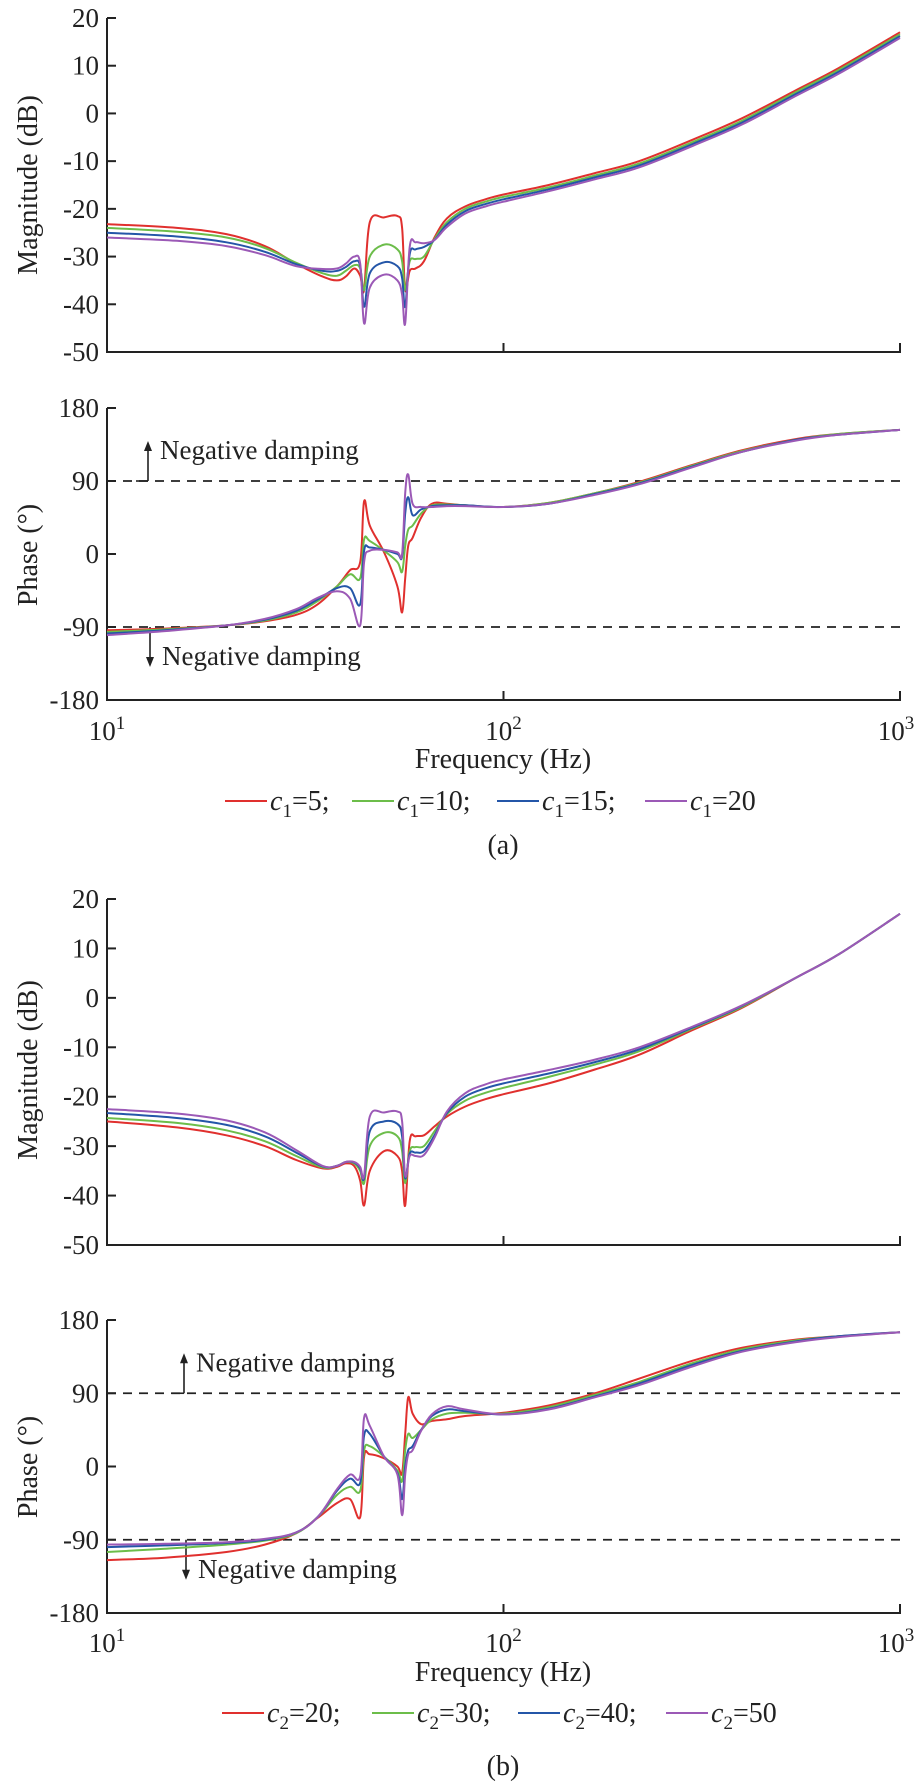  I want to click on panel-b-phase-xtick-label: 10², so click(503, 1641).